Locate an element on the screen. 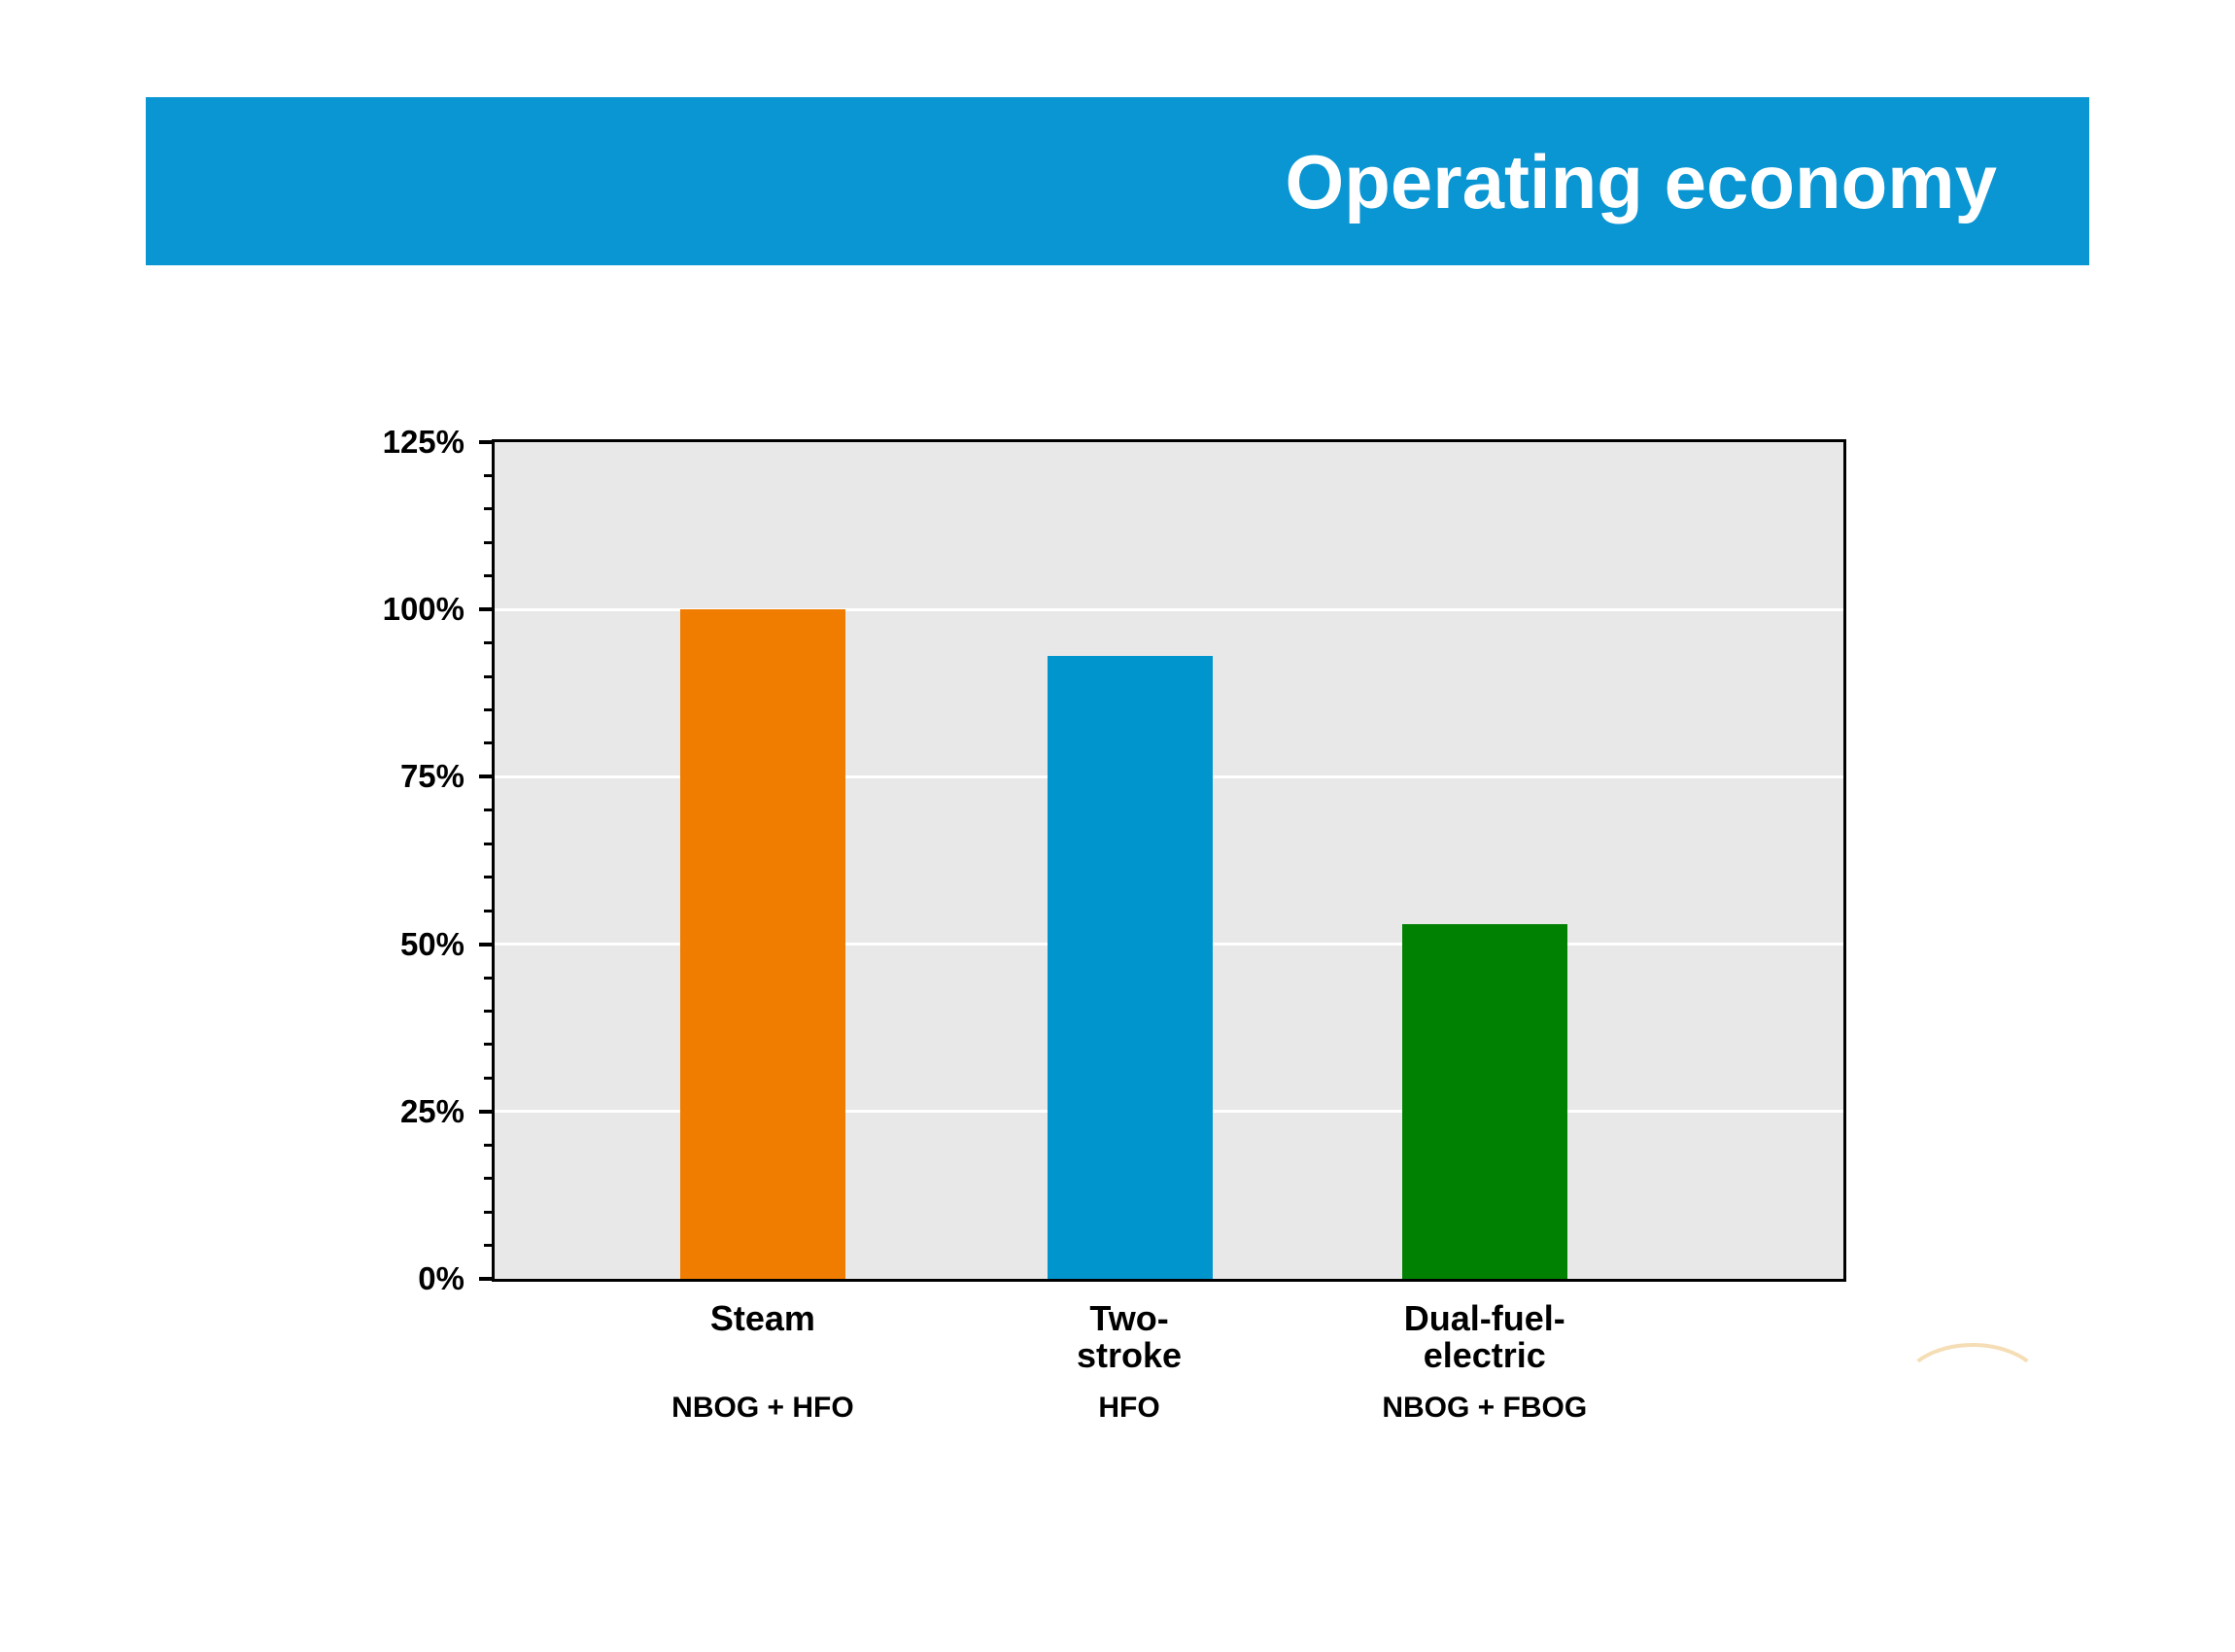  y-axis-label-100: 100% is located at coordinates (423, 610).